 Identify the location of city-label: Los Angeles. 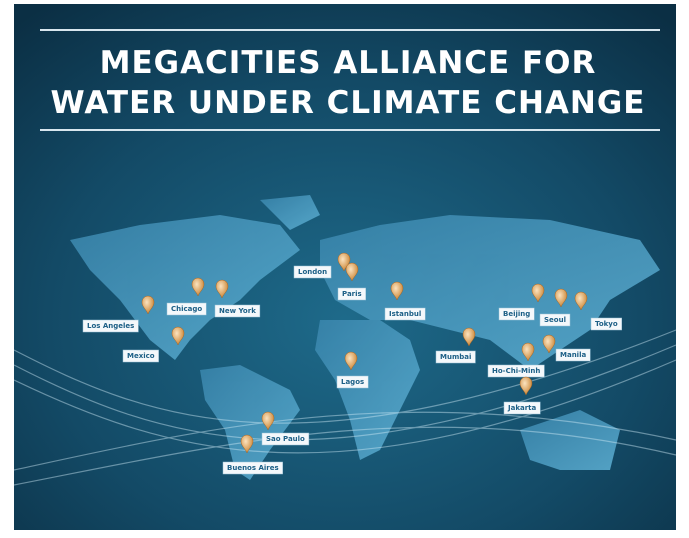
(110, 326).